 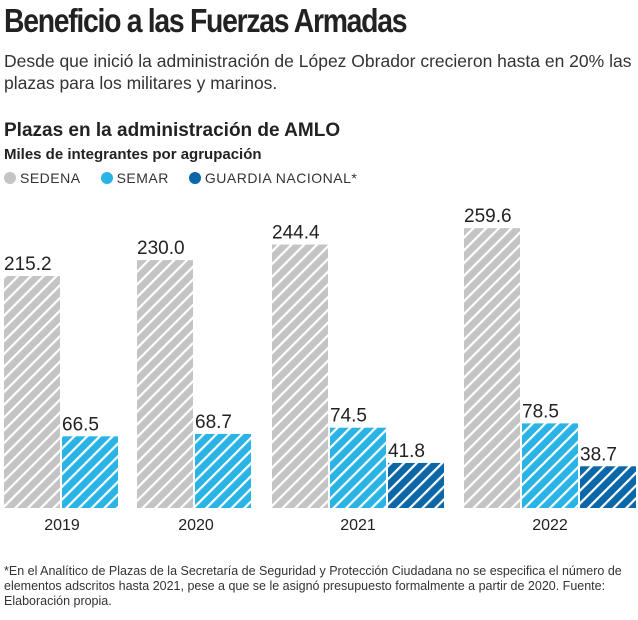 I want to click on x-tick-label: 2020, so click(x=196, y=525).